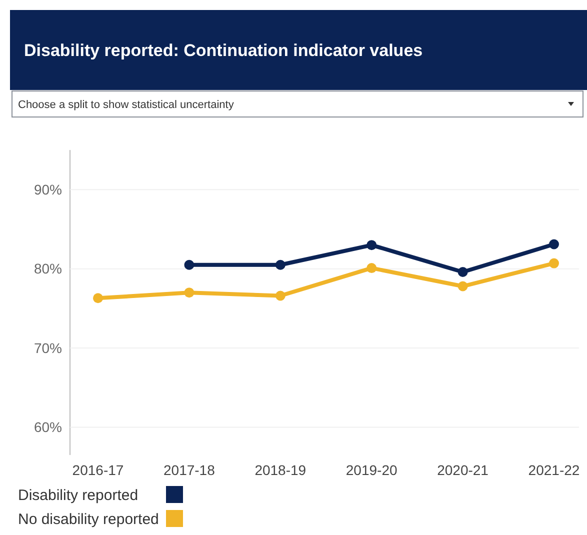 The height and width of the screenshot is (535, 587). I want to click on x-tick-label: 2017-18, so click(190, 470).